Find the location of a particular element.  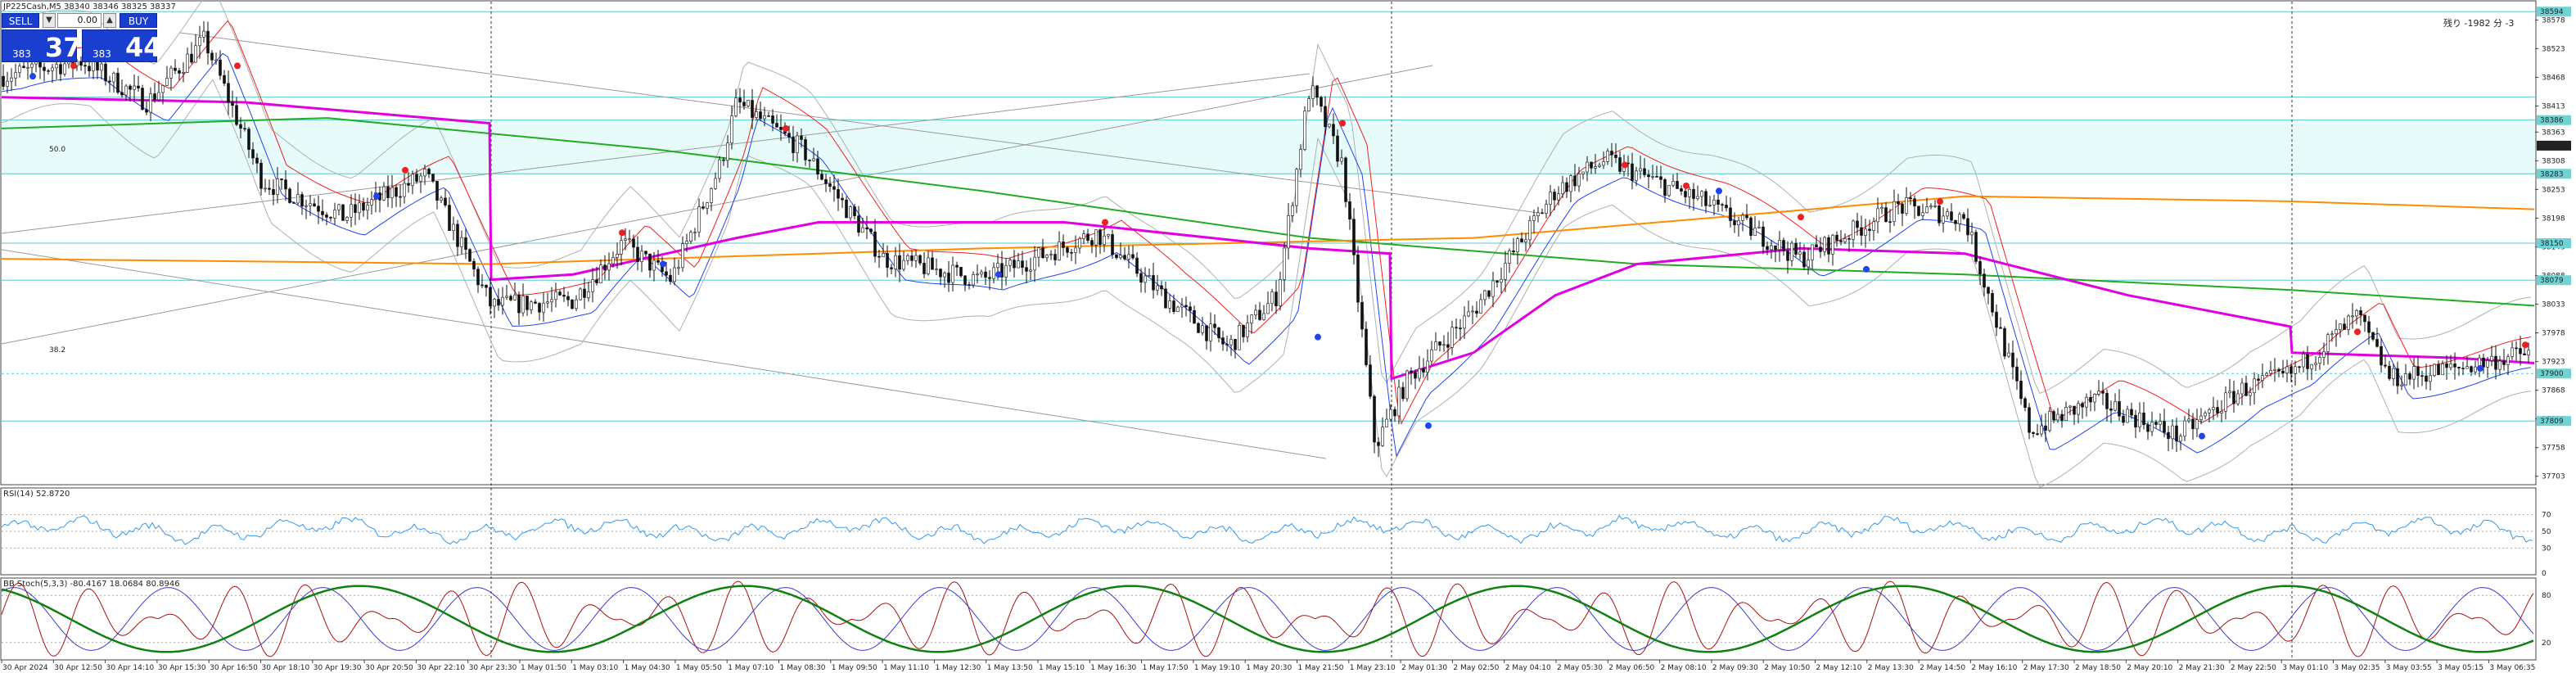

buy-price-pips: 44 is located at coordinates (143, 48).